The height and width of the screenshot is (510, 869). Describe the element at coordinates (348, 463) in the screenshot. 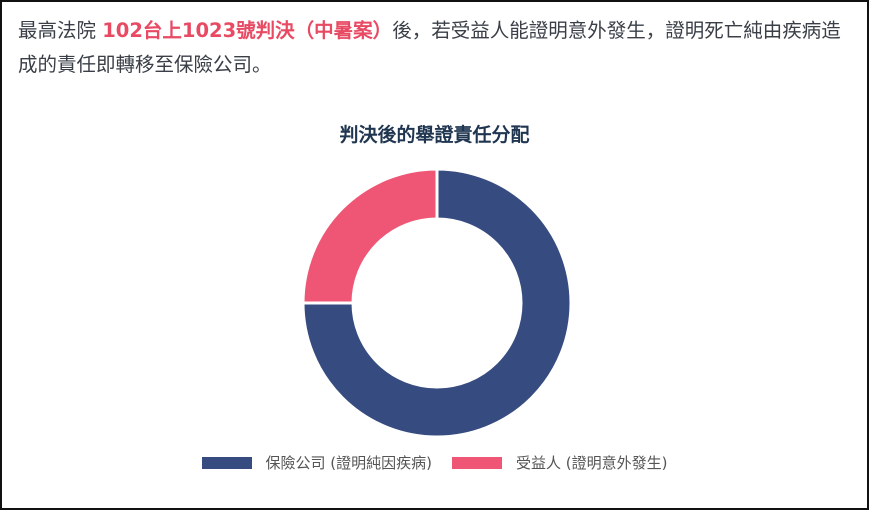

I see `legend-label-insurer: 保險公司 (證明純因疾病)` at that location.